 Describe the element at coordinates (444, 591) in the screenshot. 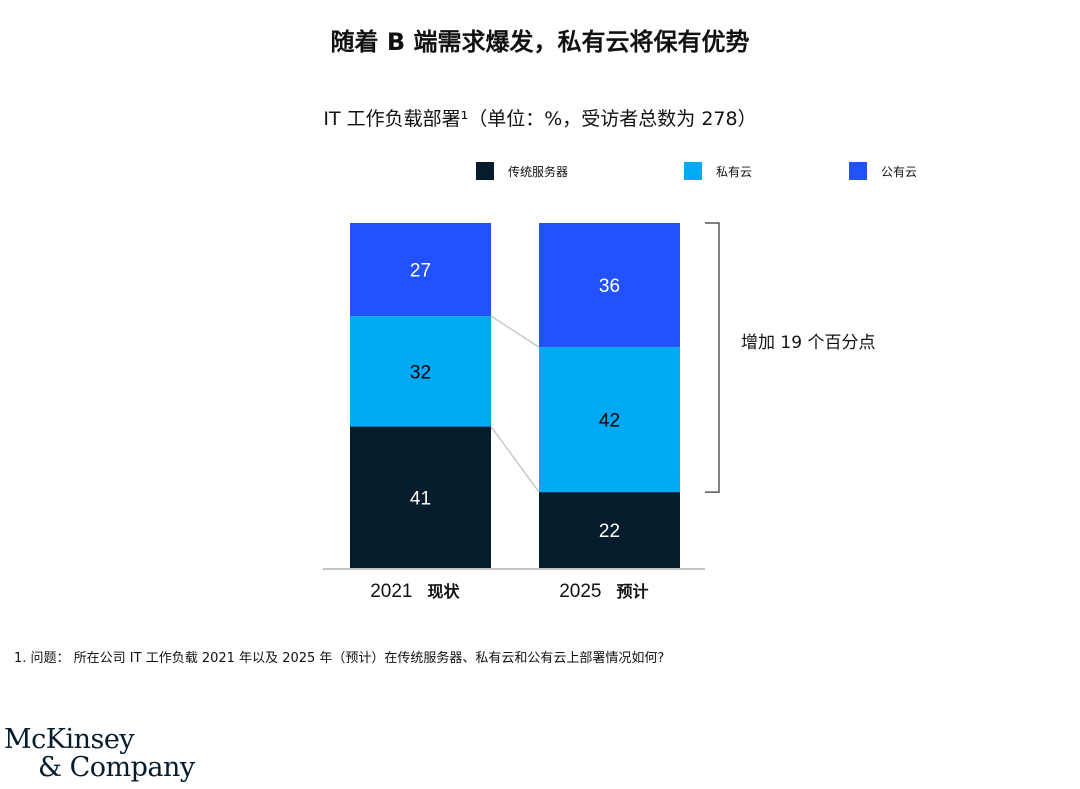

I see `x-tick-note-2021: 现状` at that location.